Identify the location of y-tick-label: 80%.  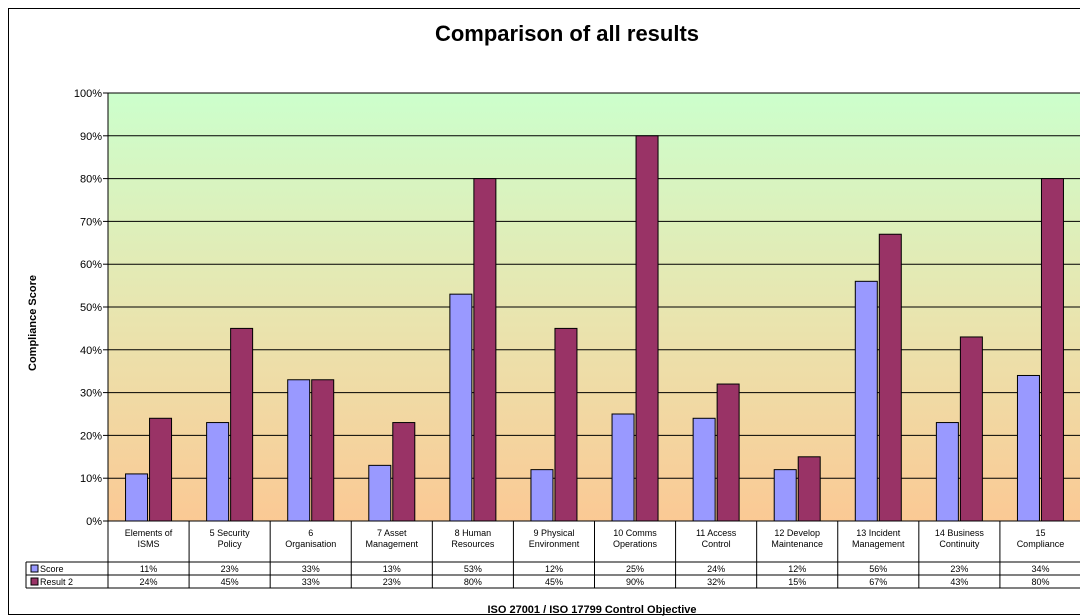
(91, 180).